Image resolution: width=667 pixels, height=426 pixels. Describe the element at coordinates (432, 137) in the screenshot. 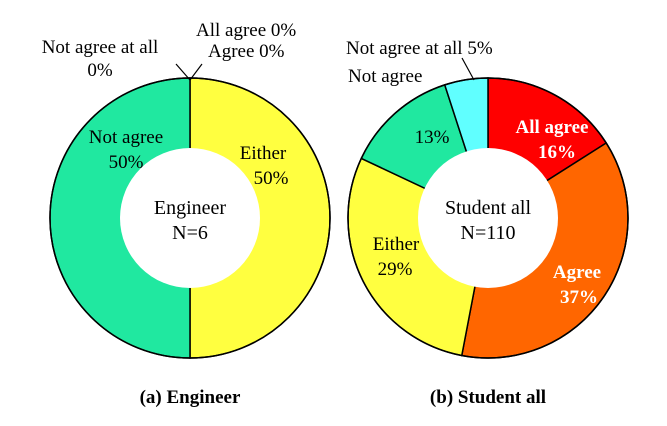

I see `student-label-not-agree-value: 13%` at that location.